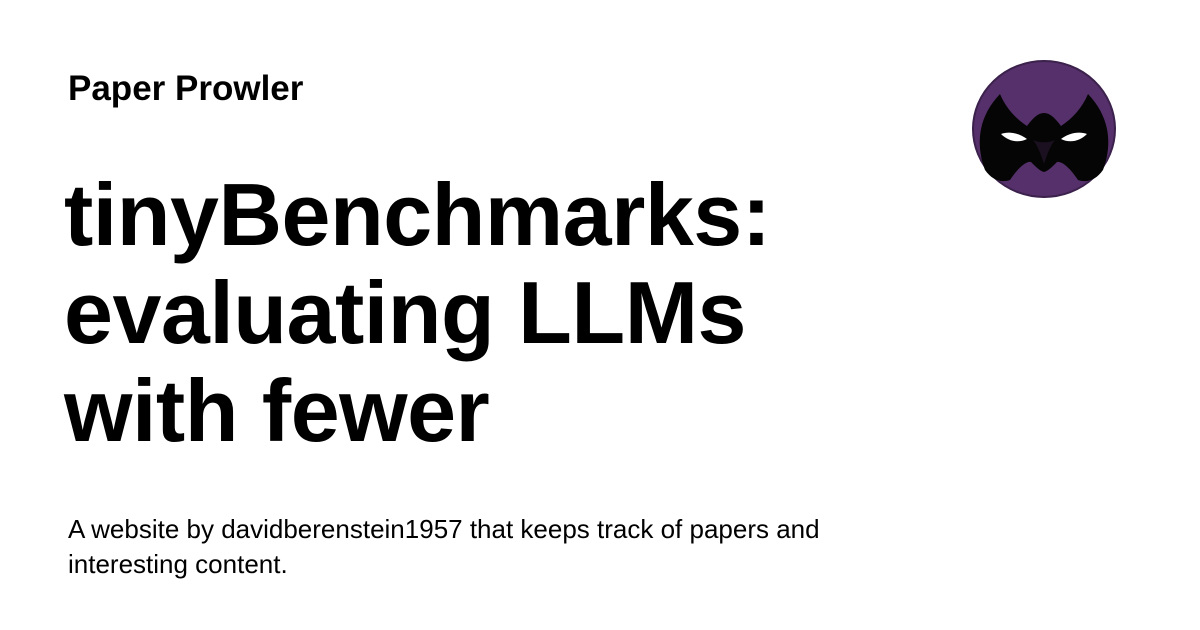  I want to click on site-name: Paper Prowler, so click(186, 88).